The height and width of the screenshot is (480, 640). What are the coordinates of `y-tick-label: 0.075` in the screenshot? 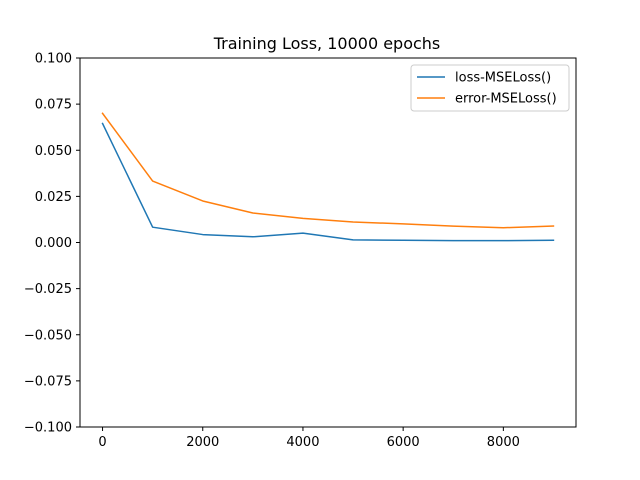 It's located at (53, 105).